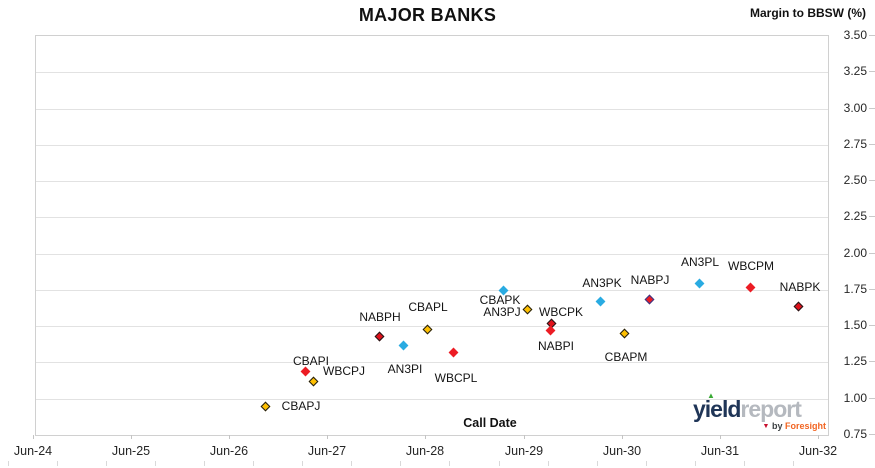  Describe the element at coordinates (432, 290) in the screenshot. I see `gridline-1.75` at that location.